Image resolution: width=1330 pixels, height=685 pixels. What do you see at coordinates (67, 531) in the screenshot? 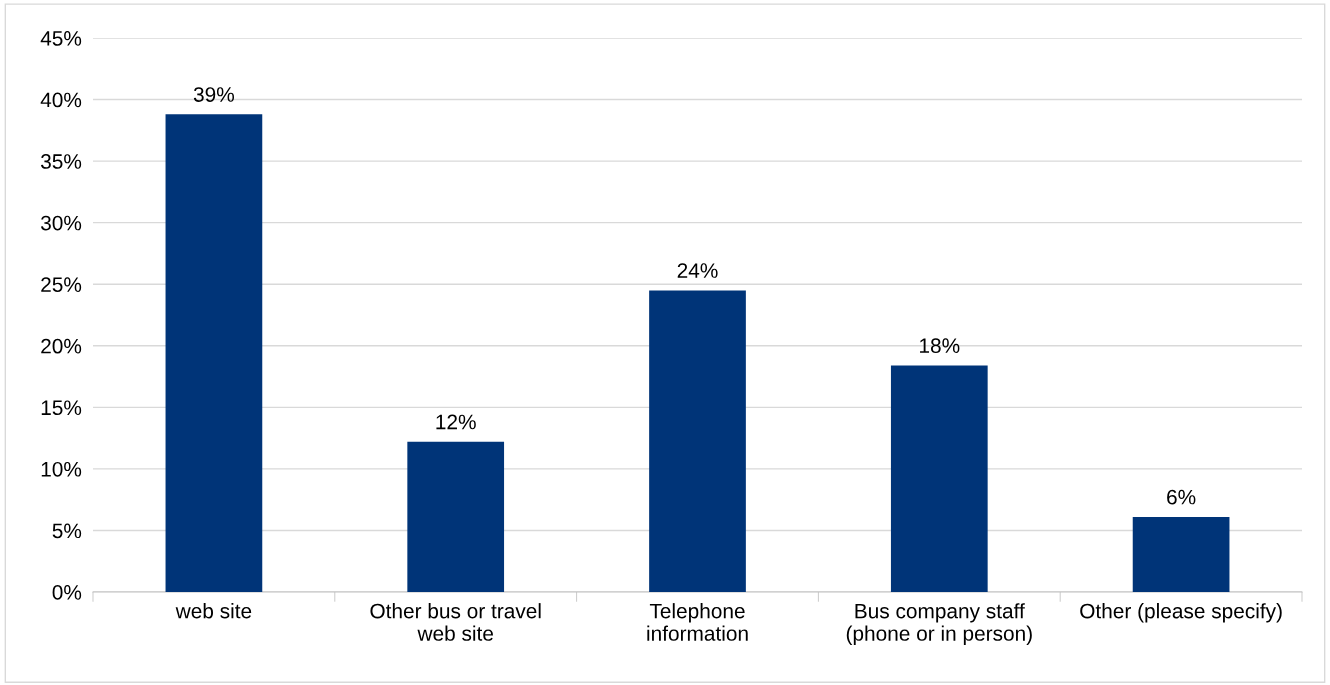
I see `y-tick-label: 5%` at bounding box center [67, 531].